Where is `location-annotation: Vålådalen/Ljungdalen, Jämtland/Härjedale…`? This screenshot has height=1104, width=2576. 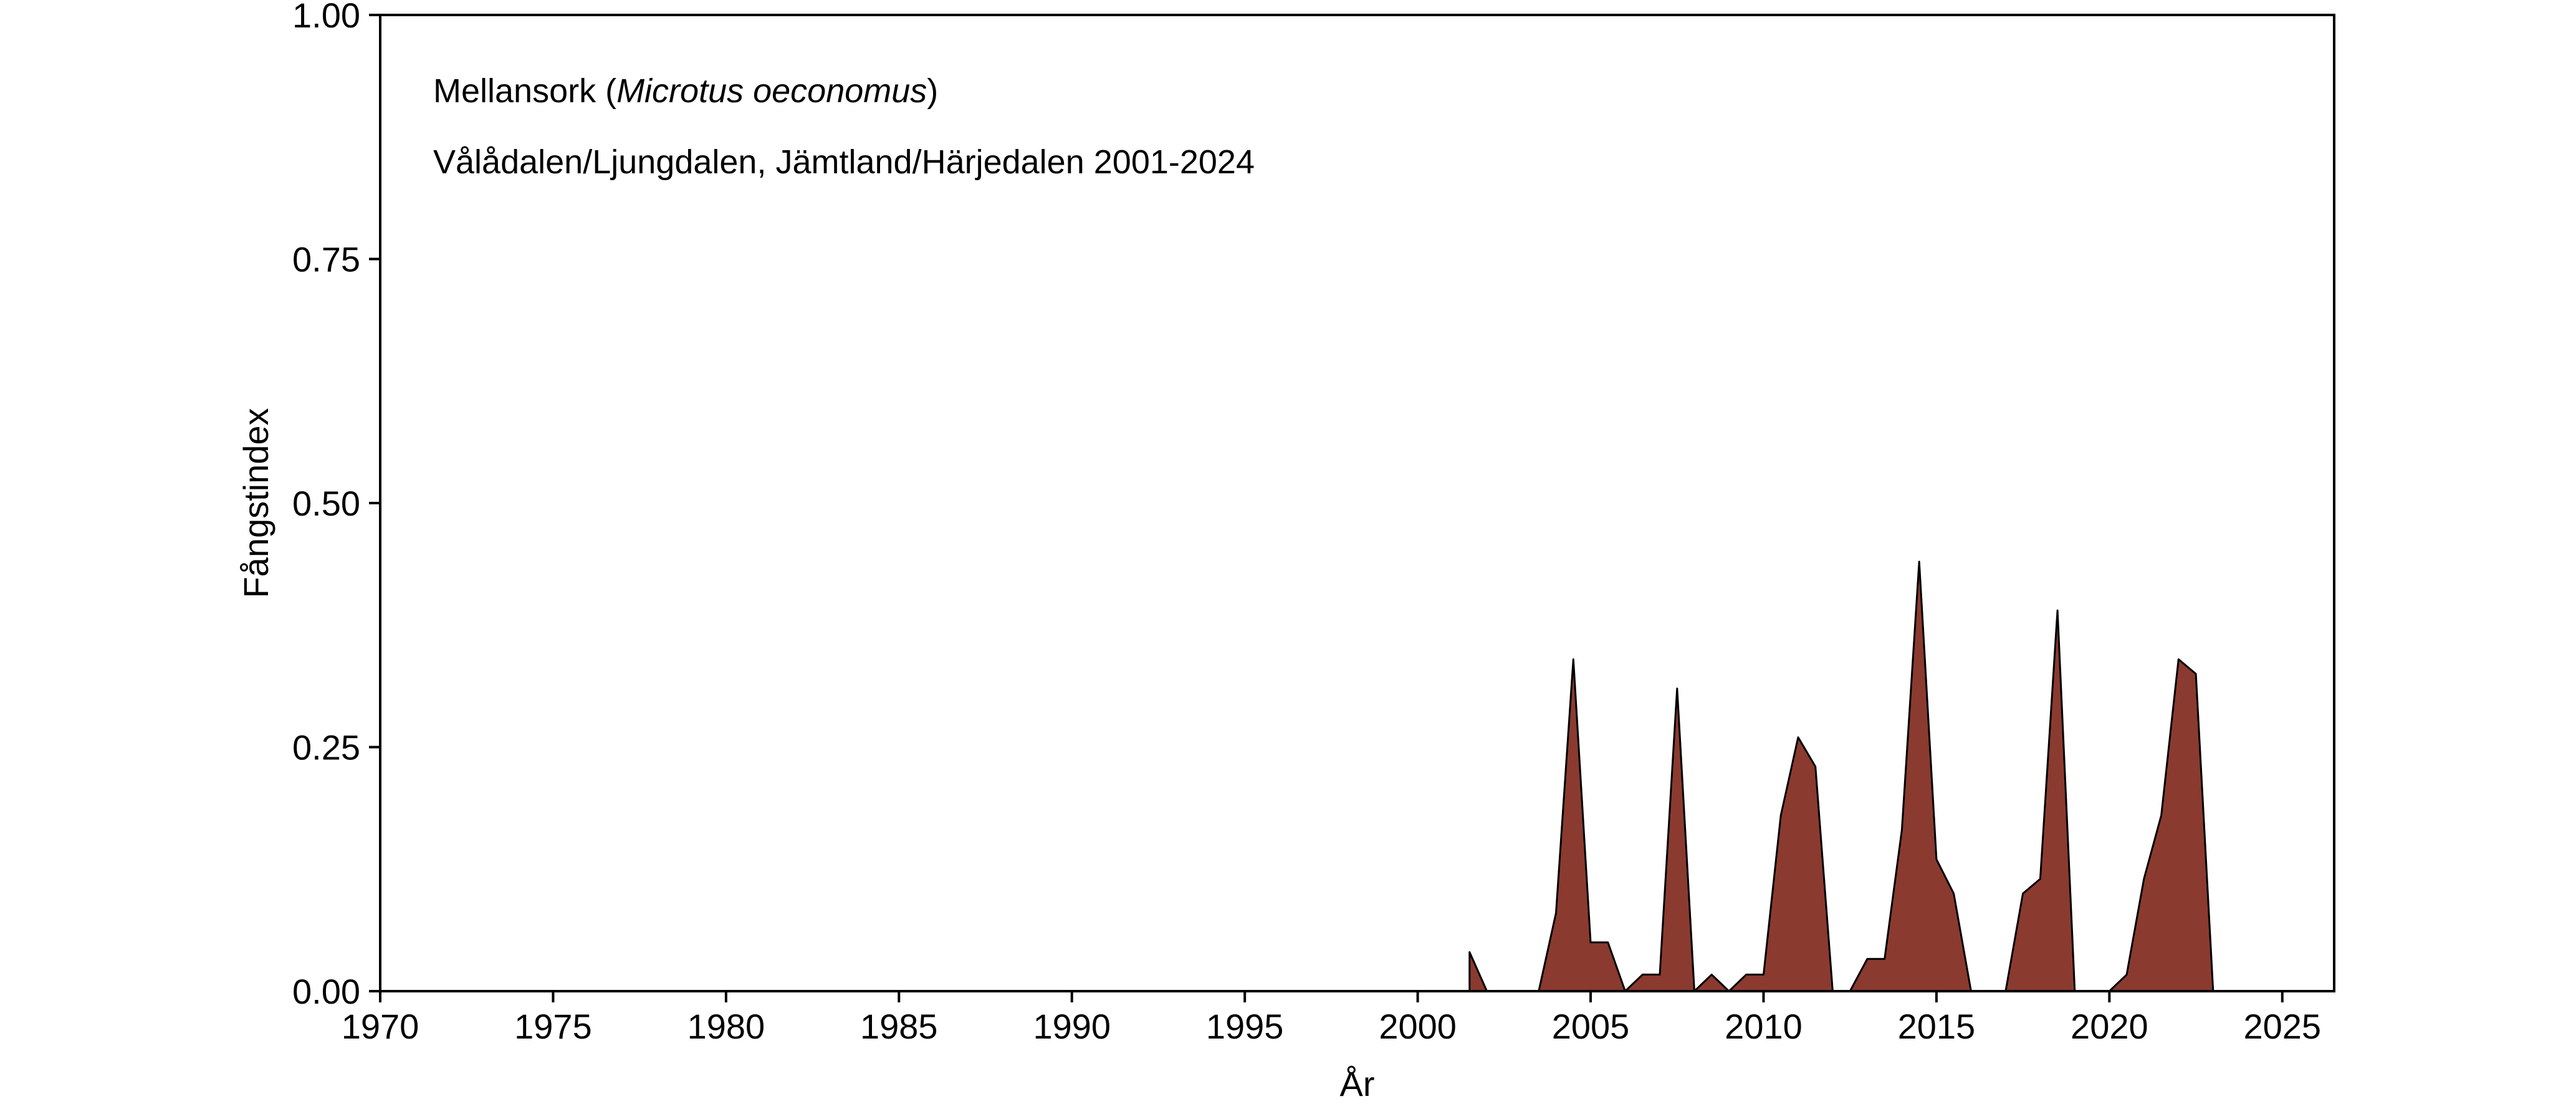 location-annotation: Vålådalen/Ljungdalen, Jämtland/Härjedale… is located at coordinates (844, 162).